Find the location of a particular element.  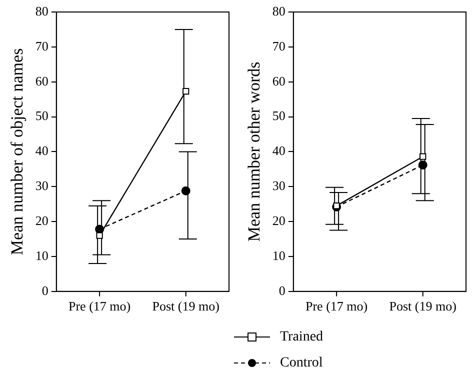

y-axis-title: Mean number other words is located at coordinates (254, 152).